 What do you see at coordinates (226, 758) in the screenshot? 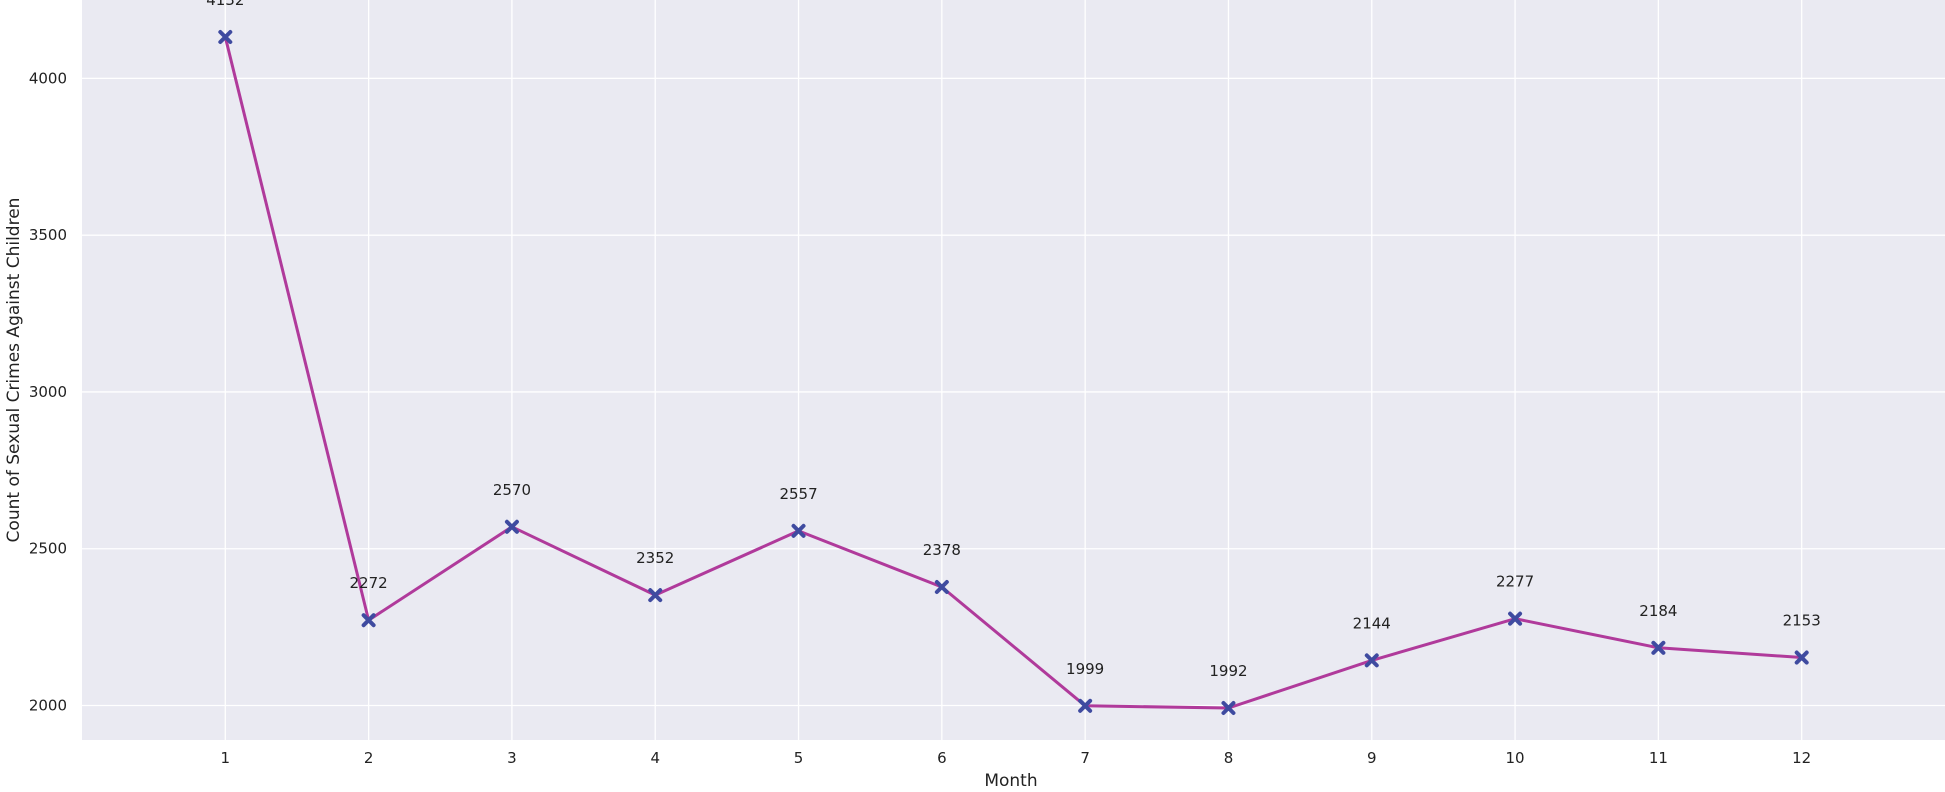
I see `x-tick-label: 1` at bounding box center [226, 758].